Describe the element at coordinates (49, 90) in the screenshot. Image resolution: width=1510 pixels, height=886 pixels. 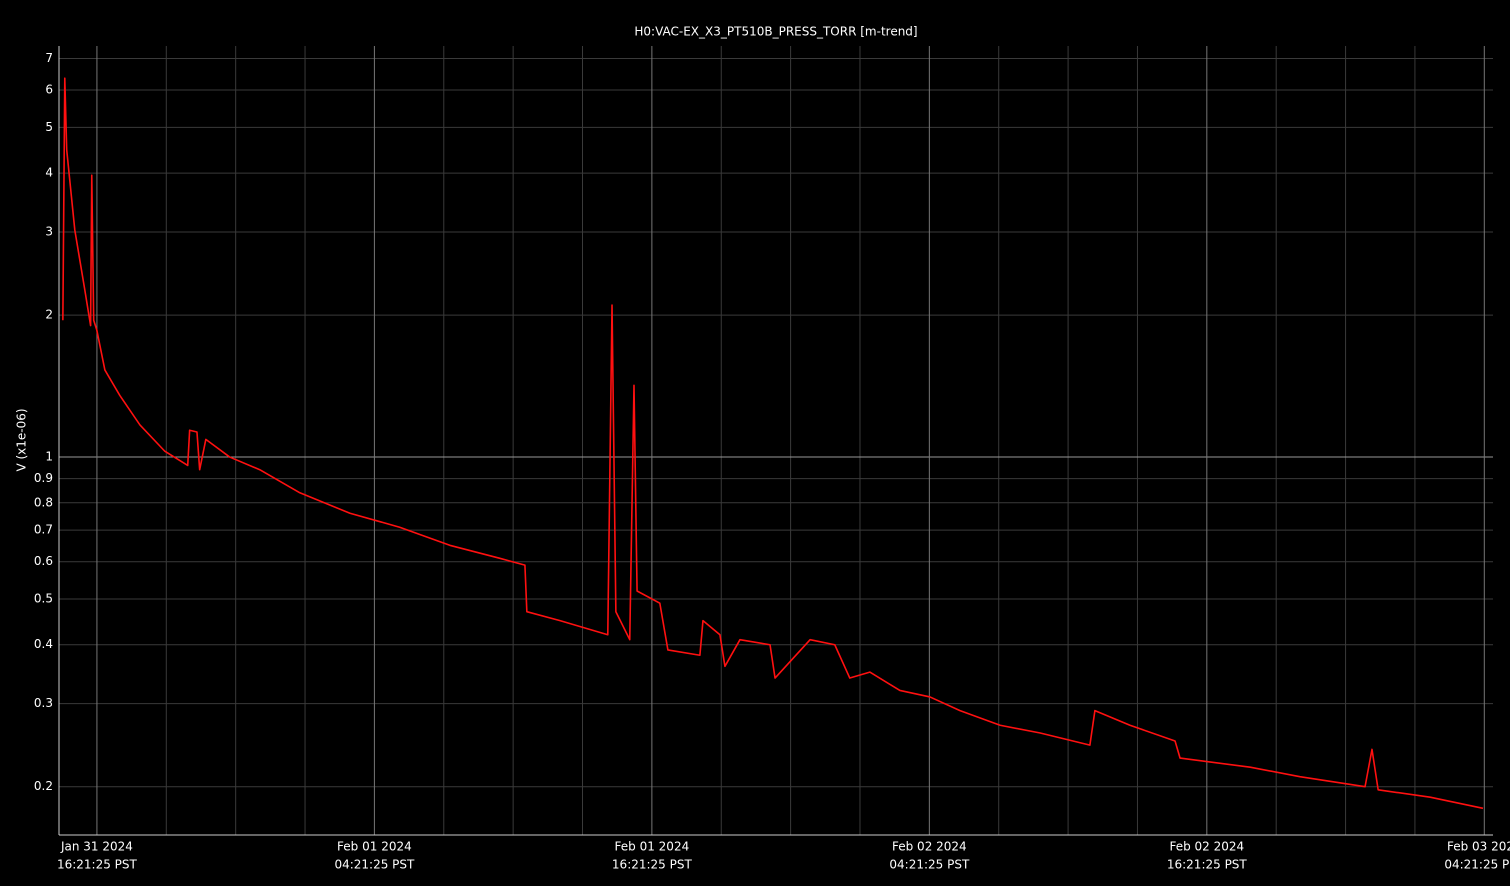
I see `y-tick-label: 6` at that location.